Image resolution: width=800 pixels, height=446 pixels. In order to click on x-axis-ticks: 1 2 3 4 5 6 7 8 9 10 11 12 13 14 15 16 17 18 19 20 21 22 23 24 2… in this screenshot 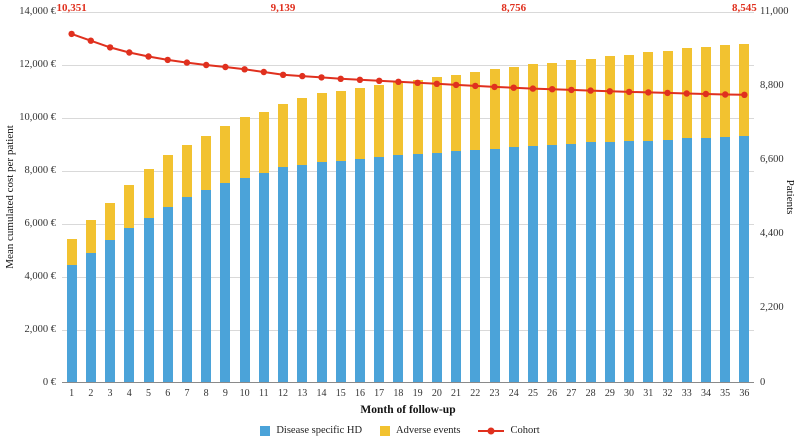, I will do `click(408, 395)`.